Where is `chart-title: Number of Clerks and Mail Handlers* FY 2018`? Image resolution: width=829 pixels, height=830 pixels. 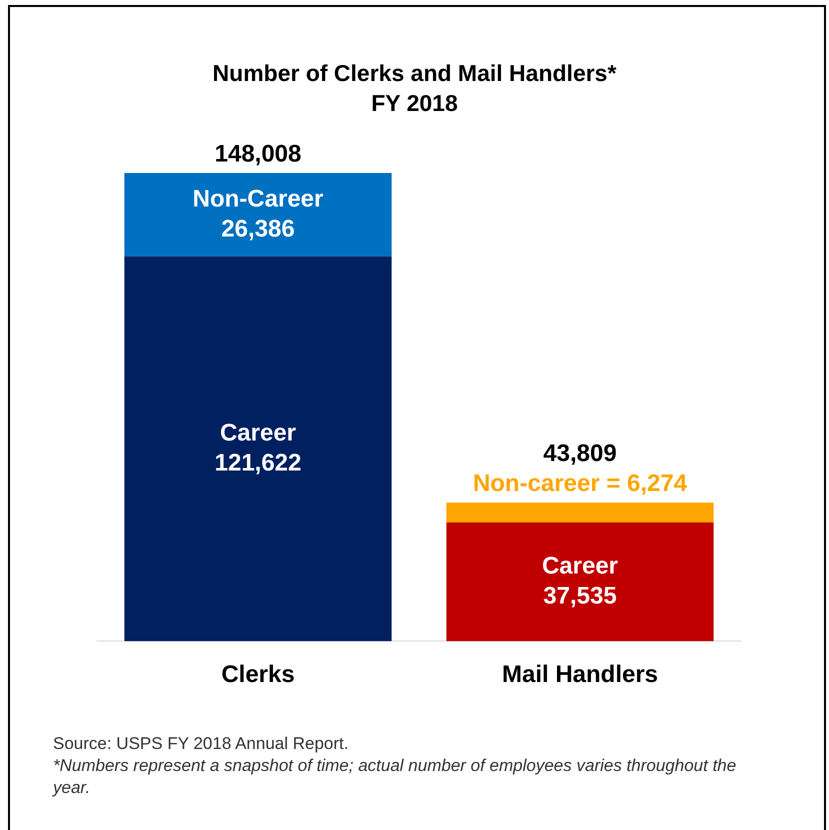
chart-title: Number of Clerks and Mail Handlers* FY 2018 is located at coordinates (415, 88).